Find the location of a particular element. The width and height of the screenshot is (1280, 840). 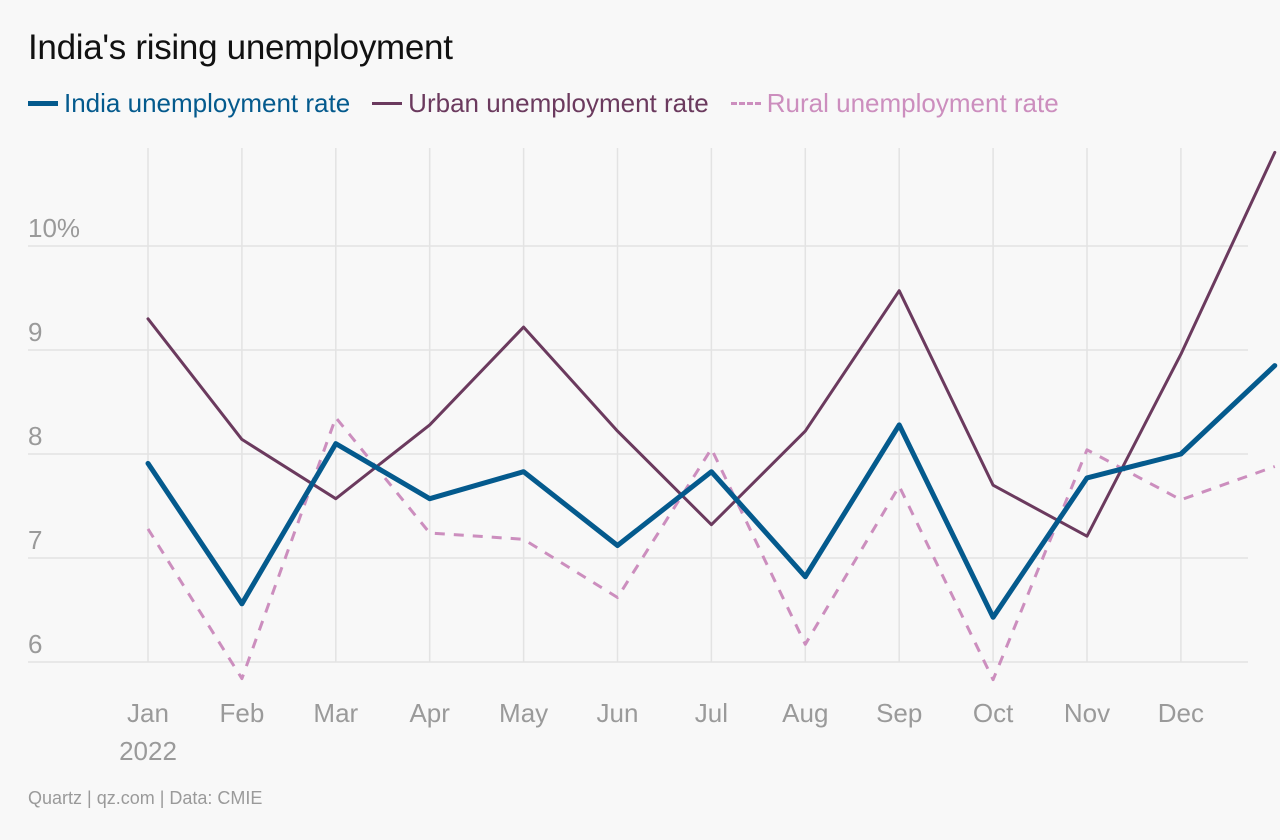

legend-swatch-urban is located at coordinates (387, 103).